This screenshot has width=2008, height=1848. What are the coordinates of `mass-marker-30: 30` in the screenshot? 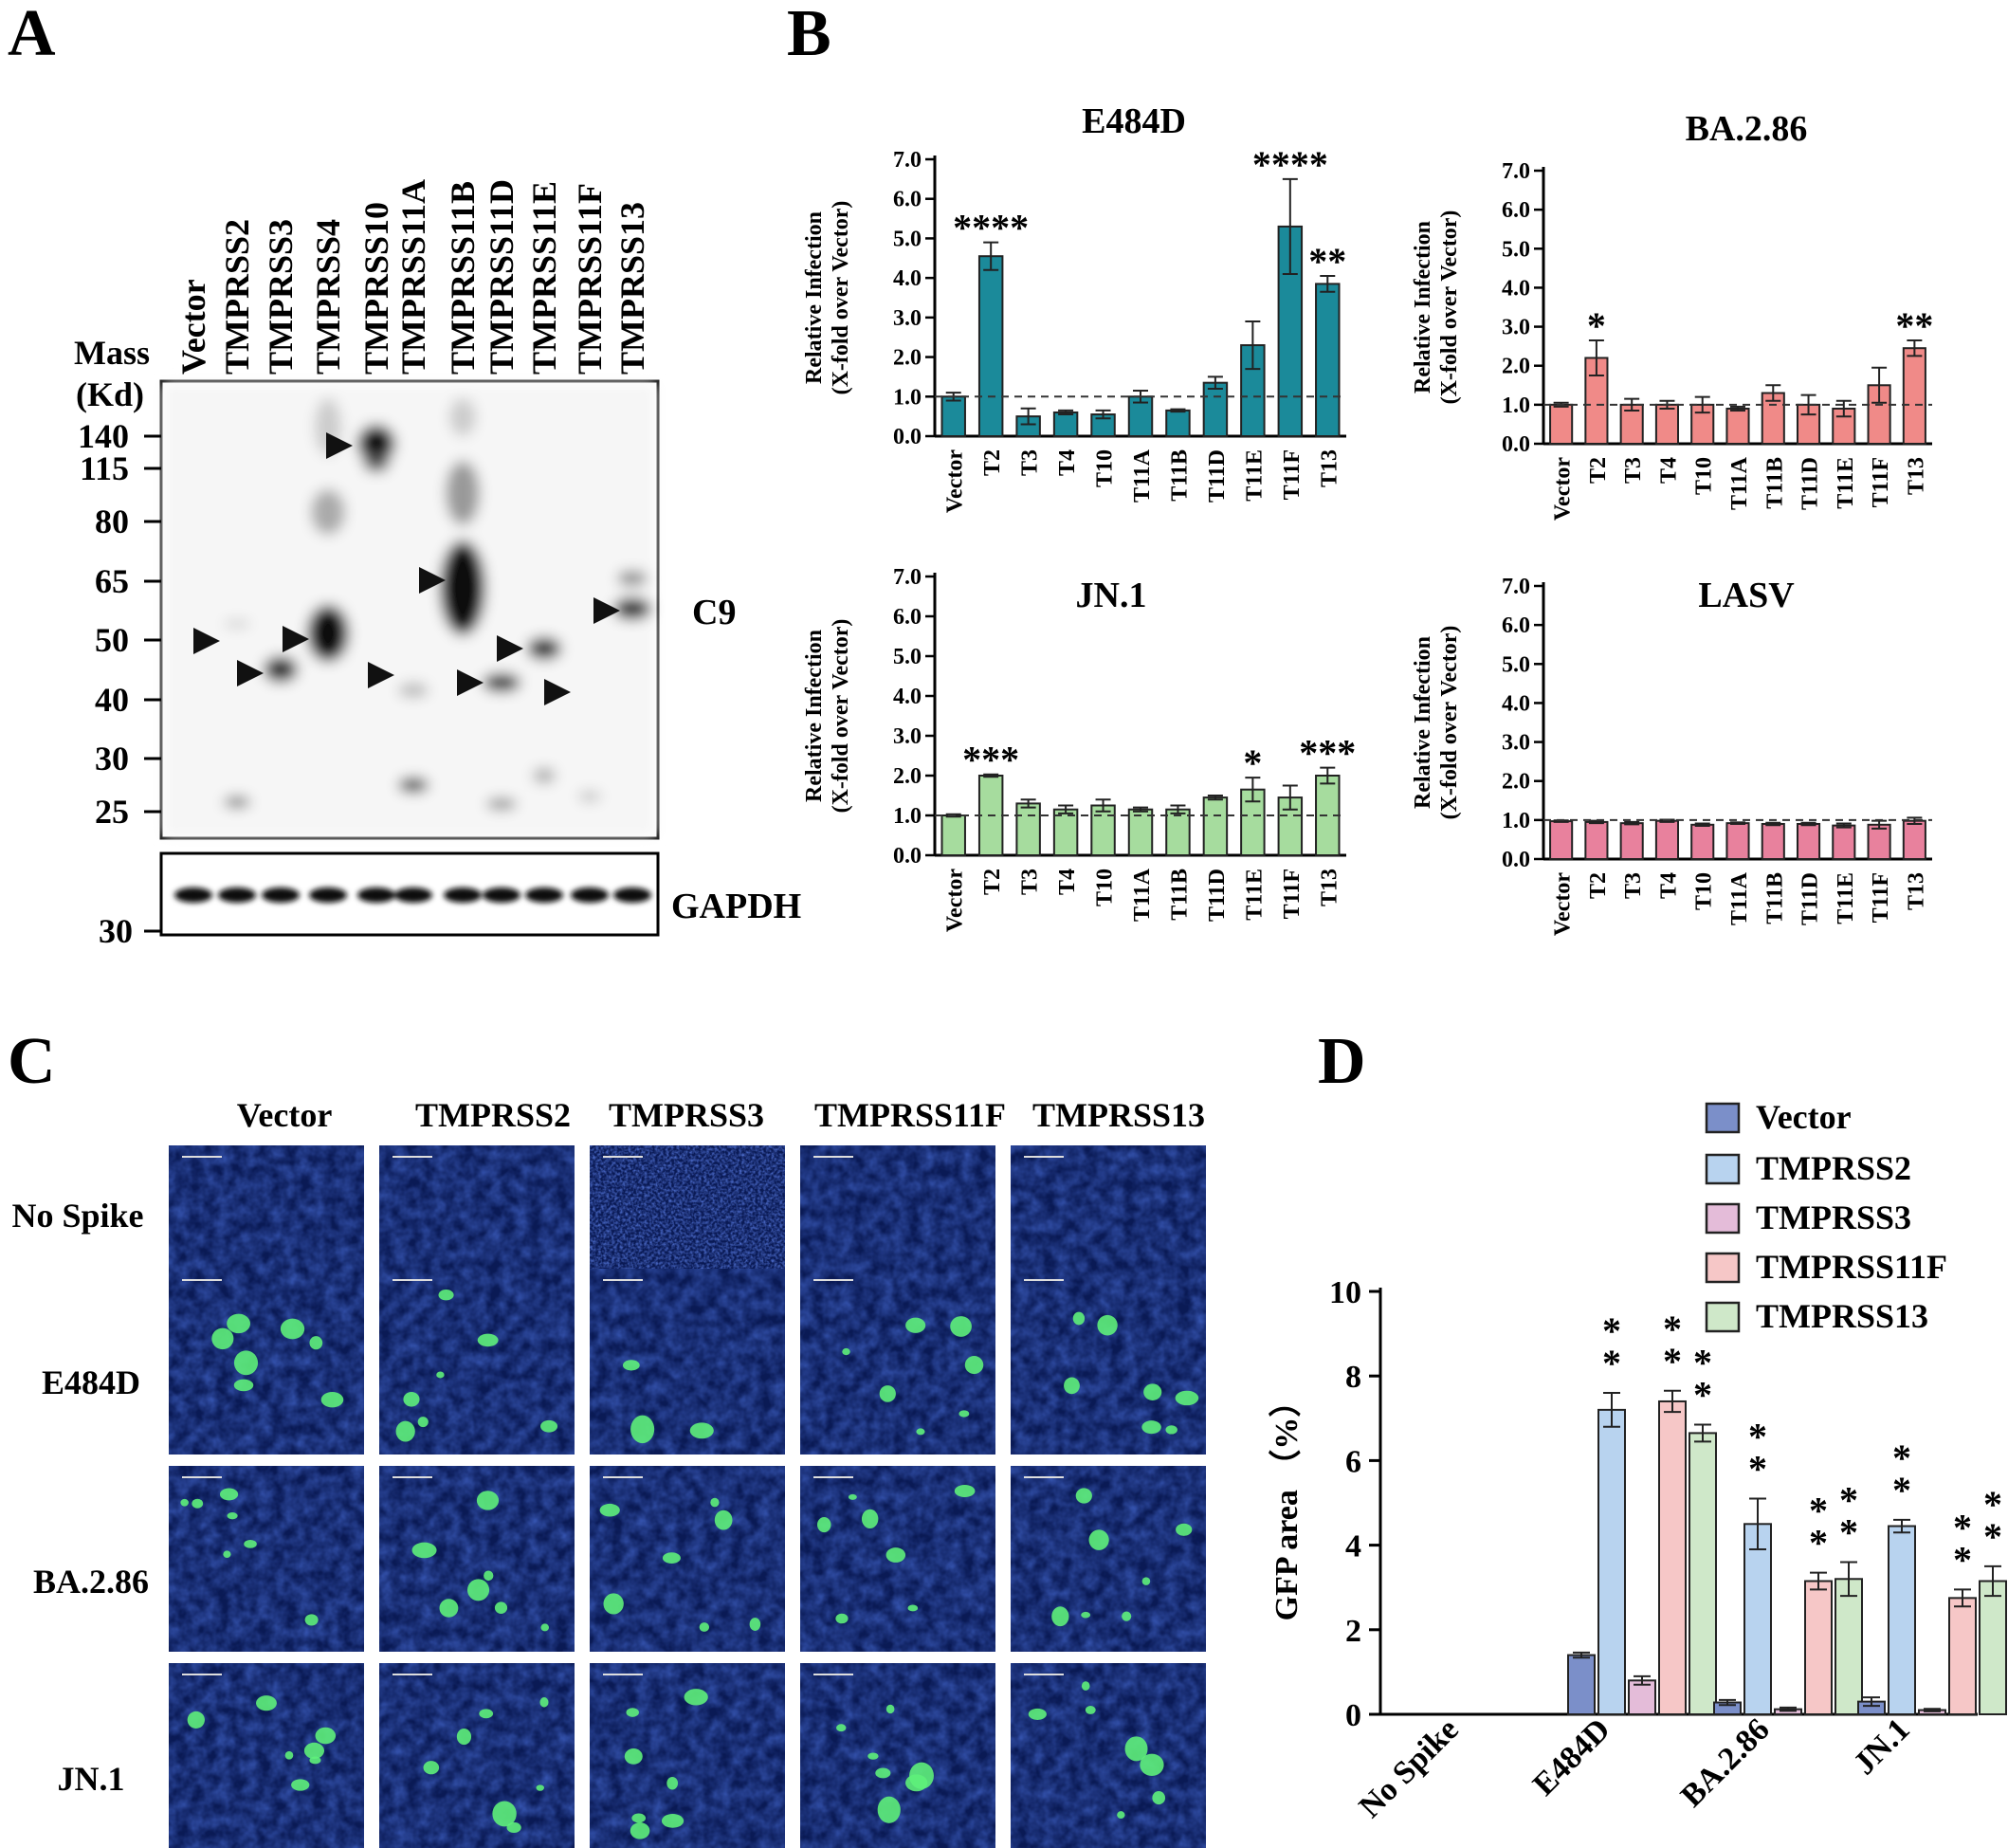 It's located at (112, 759).